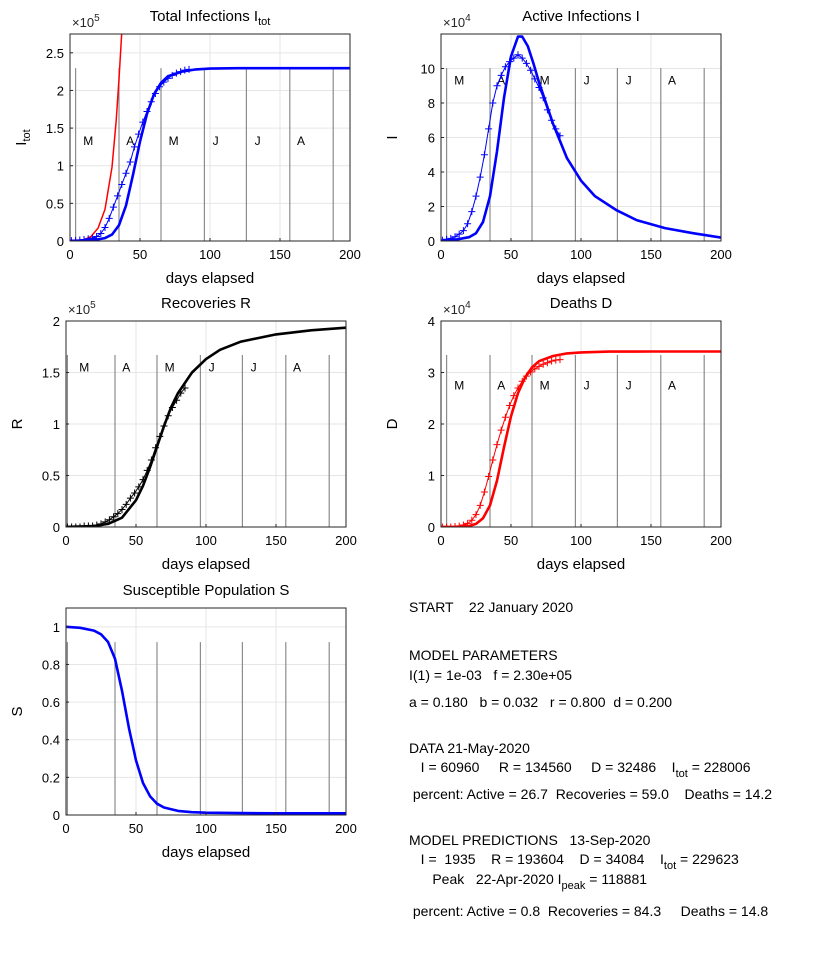  What do you see at coordinates (469, 748) in the screenshot?
I see `data-heading: DATA 21-May-2020` at bounding box center [469, 748].